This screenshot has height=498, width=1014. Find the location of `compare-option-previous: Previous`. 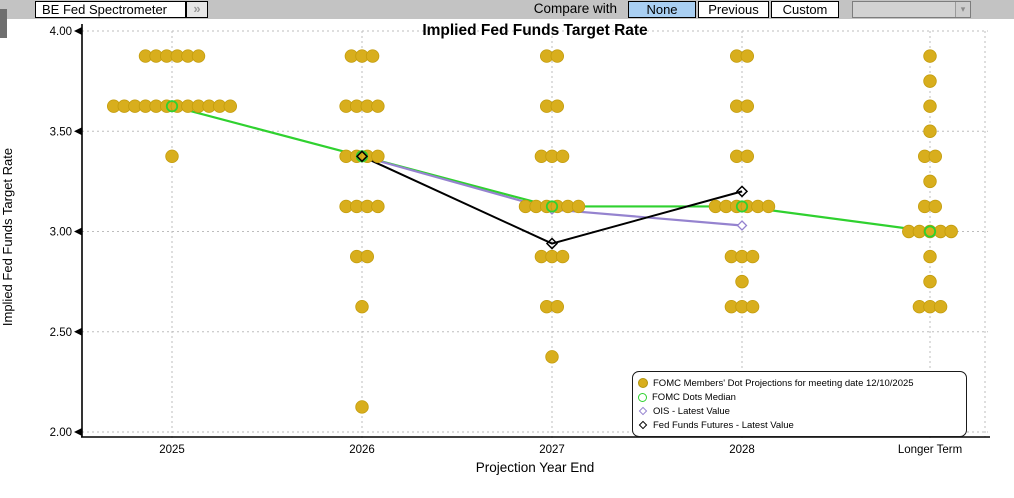

compare-option-previous: Previous is located at coordinates (733, 9).